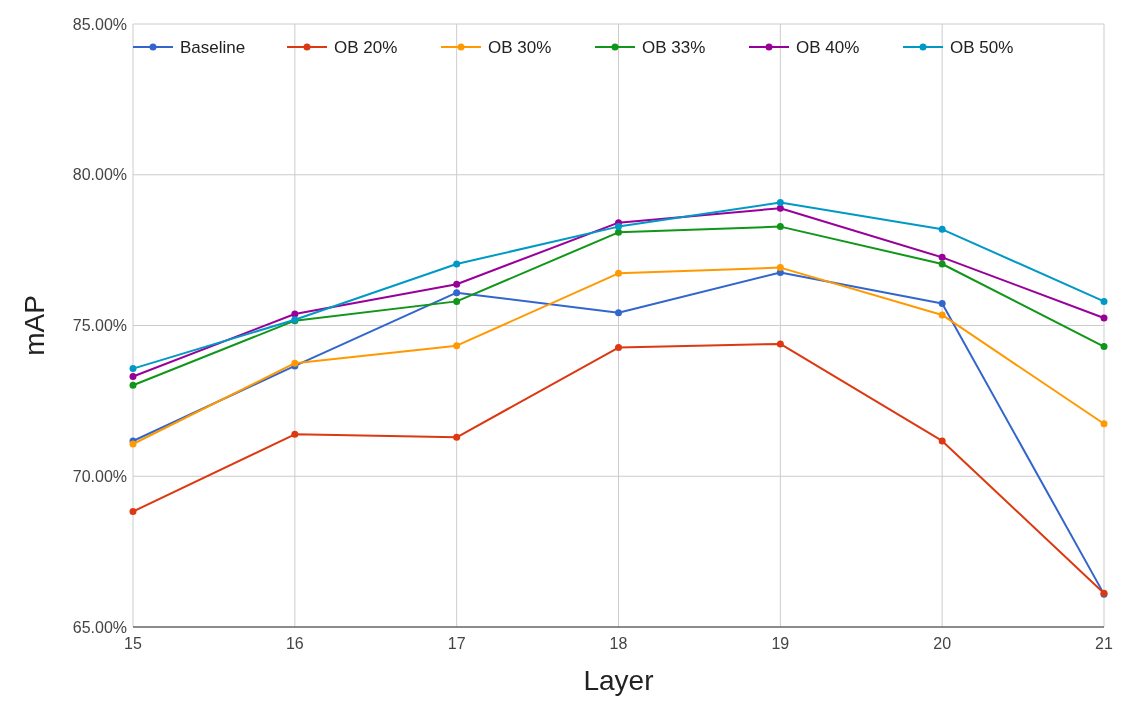 The height and width of the screenshot is (713, 1136). Describe the element at coordinates (366, 47) in the screenshot. I see `legend-label: OB 20%` at that location.